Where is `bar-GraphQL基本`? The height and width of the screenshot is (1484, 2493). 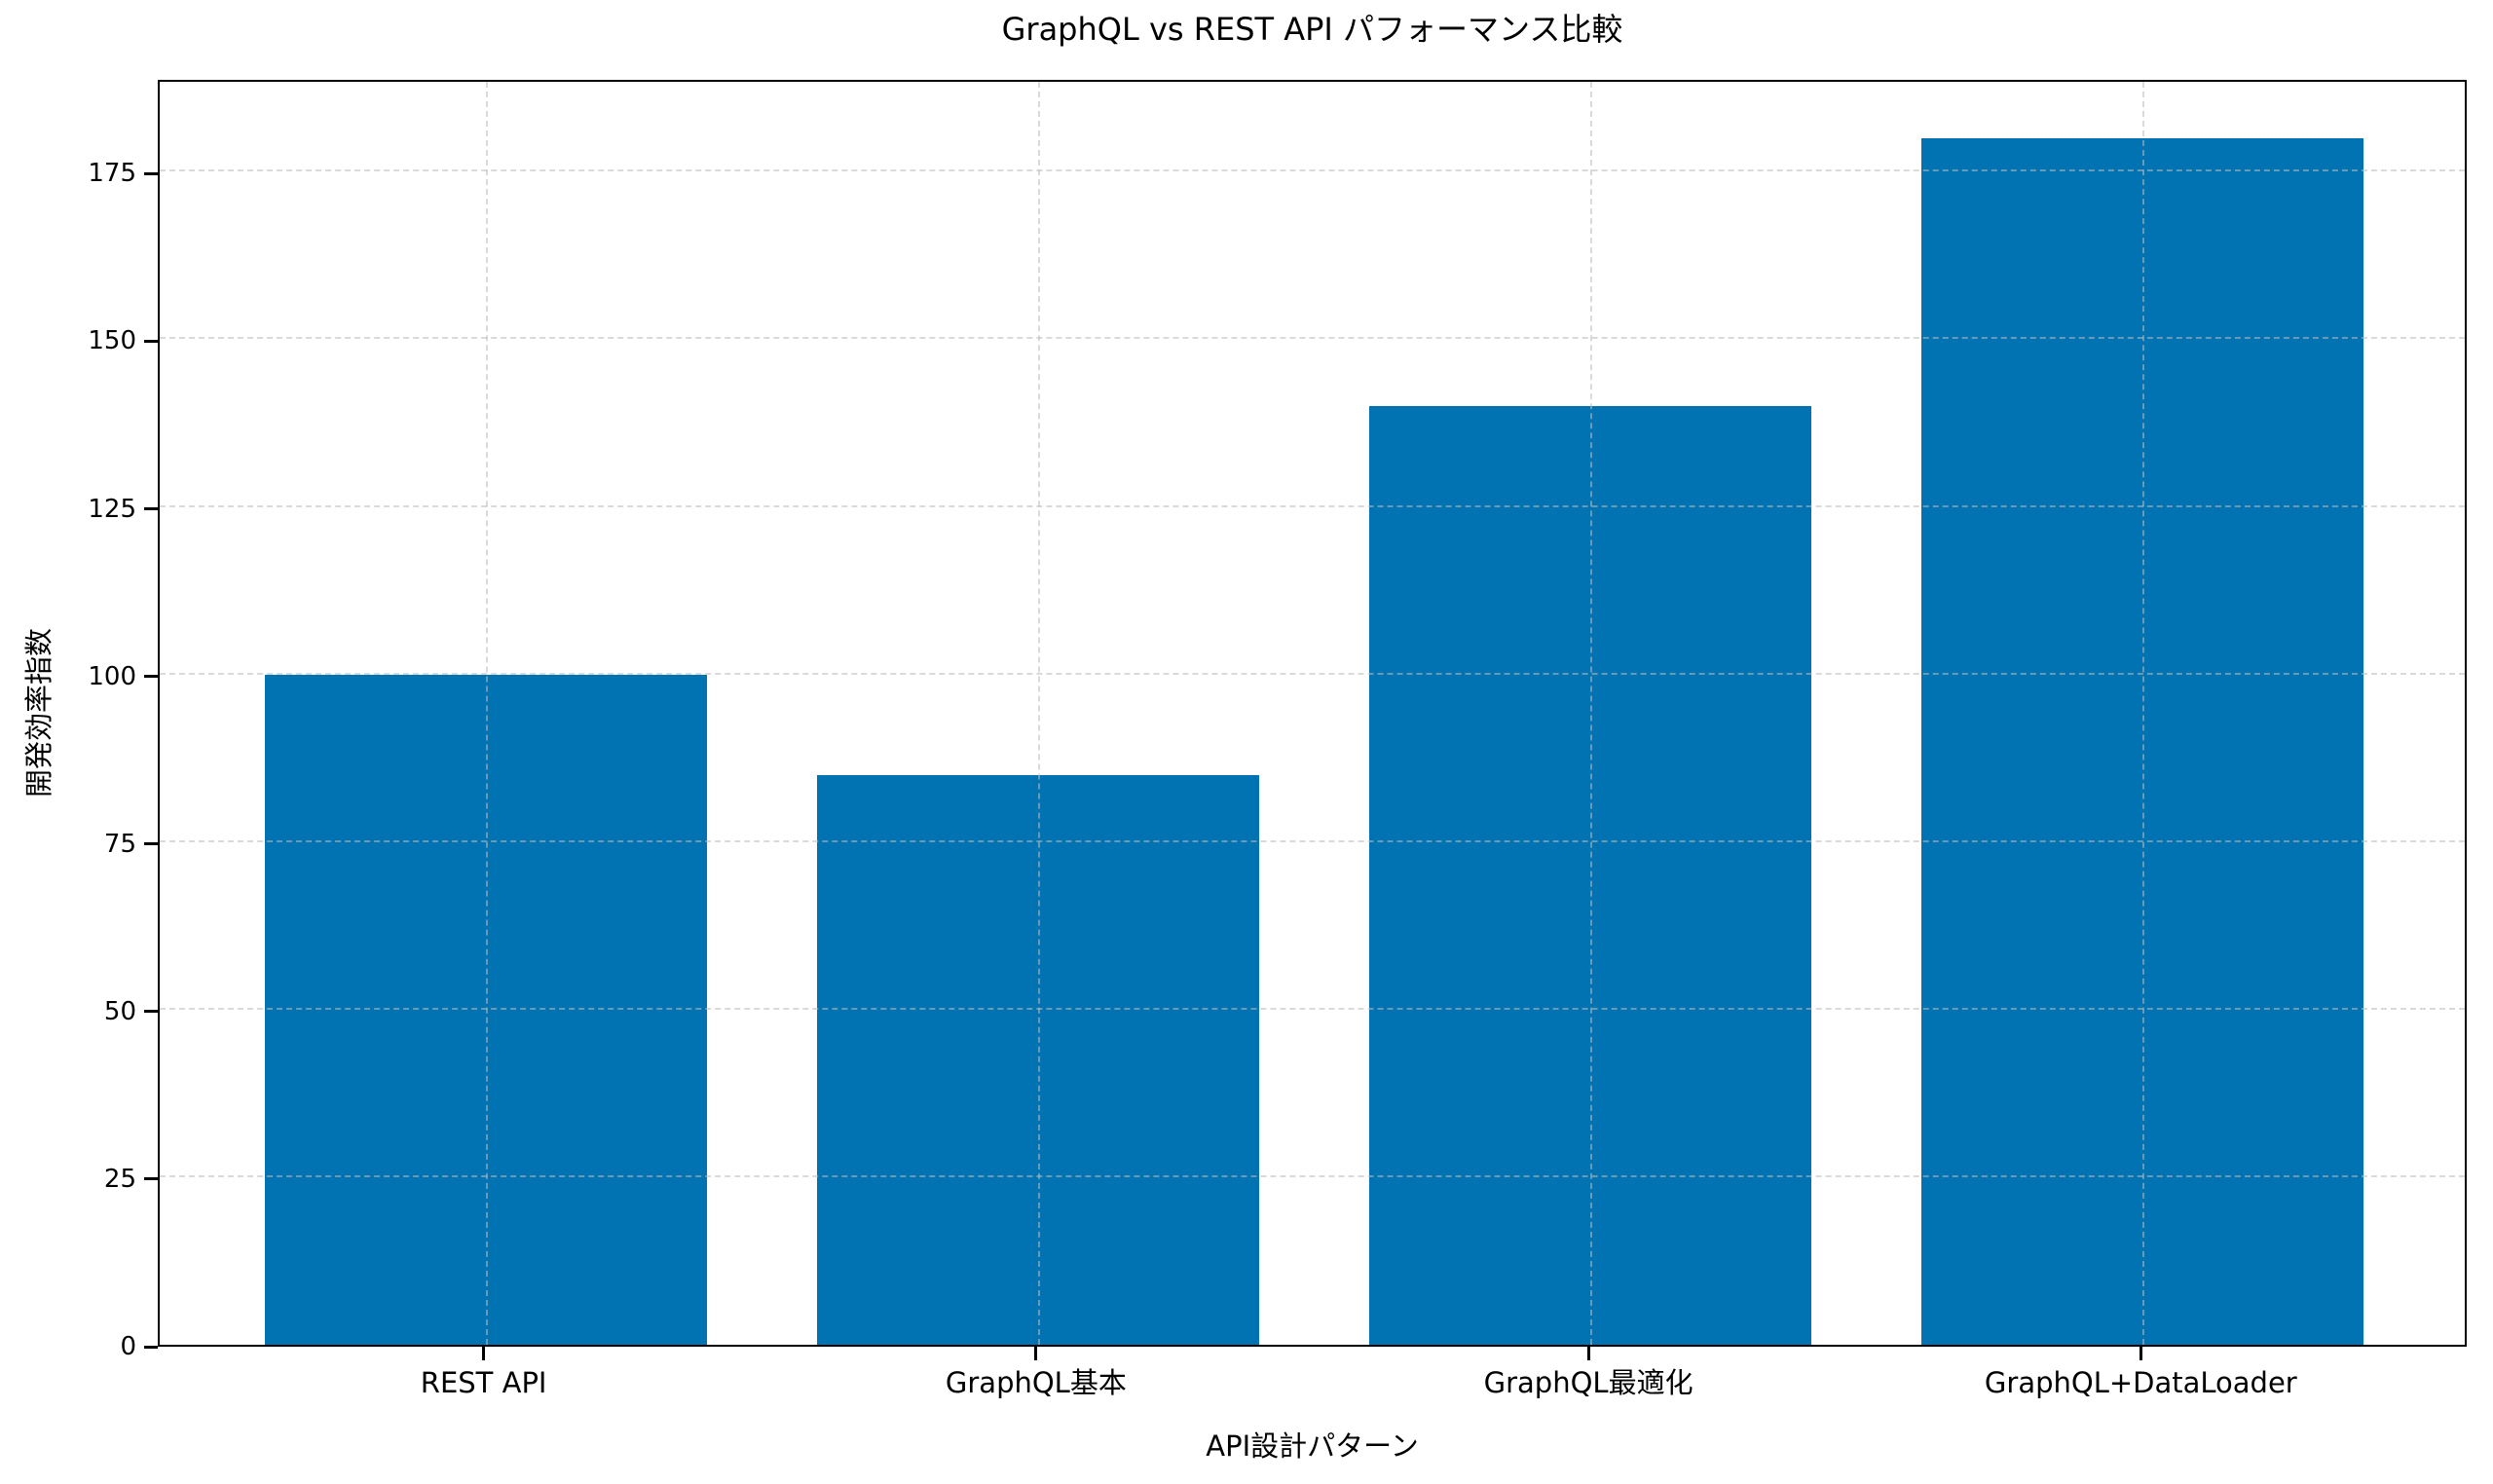
bar-GraphQL基本 is located at coordinates (1038, 1059).